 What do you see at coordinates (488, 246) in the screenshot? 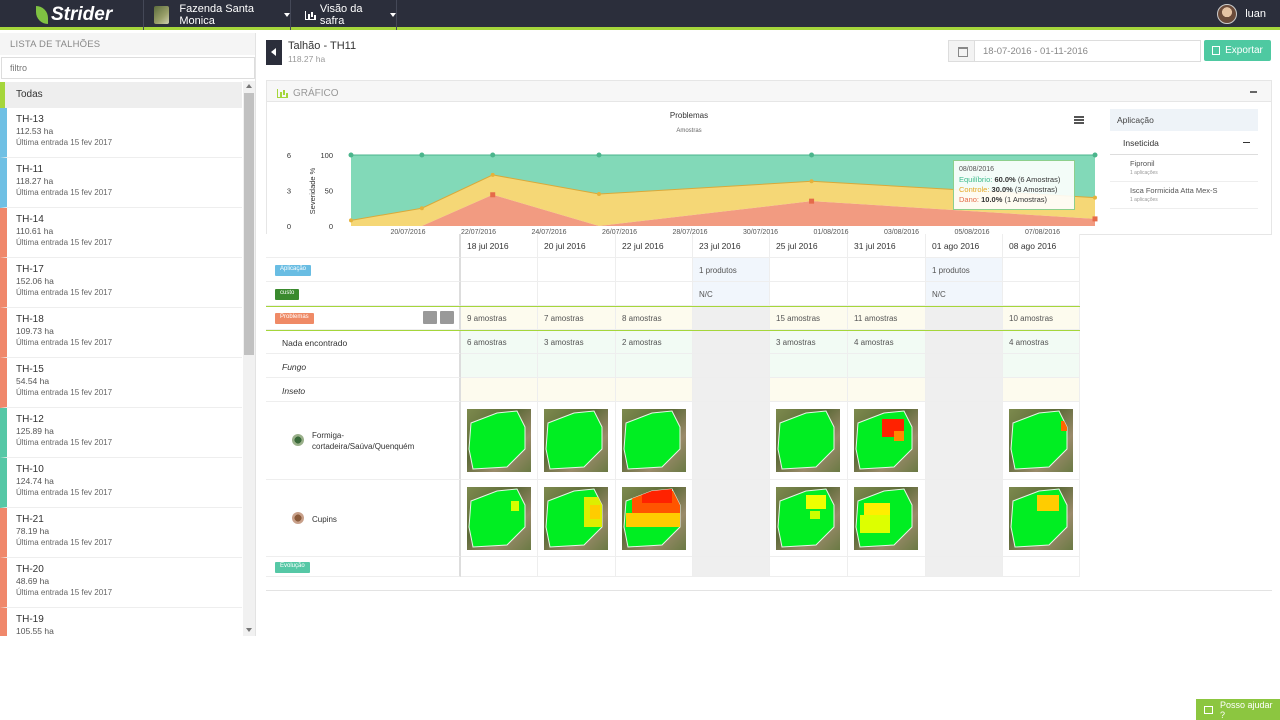
I see `date-header: 18 jul 2016` at bounding box center [488, 246].